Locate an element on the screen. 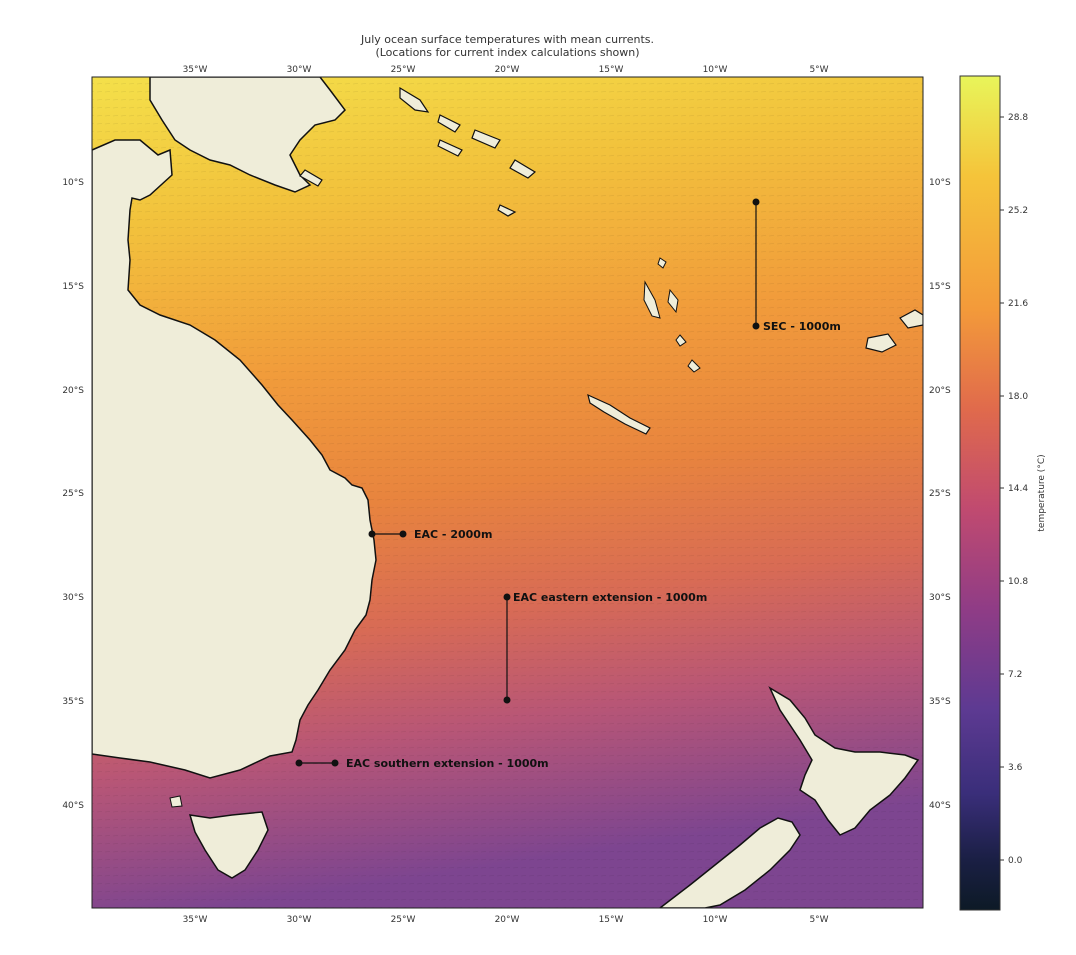 The height and width of the screenshot is (955, 1076). lat-ticks-right: 10°S 15°S 20°S 25°S 30°S 35°S 40°S is located at coordinates (940, 494).